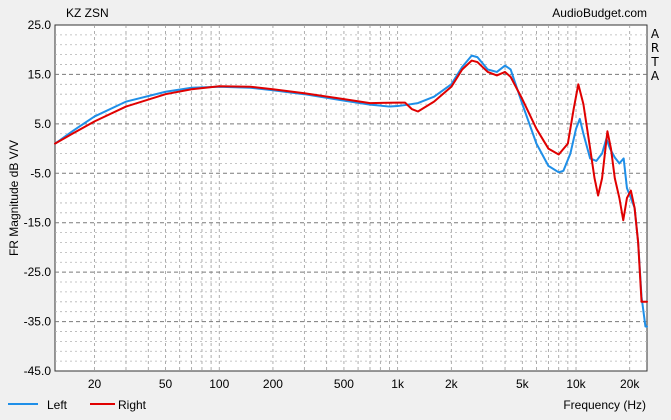  What do you see at coordinates (38, 371) in the screenshot?
I see `y-tick-label: -45.0` at bounding box center [38, 371].